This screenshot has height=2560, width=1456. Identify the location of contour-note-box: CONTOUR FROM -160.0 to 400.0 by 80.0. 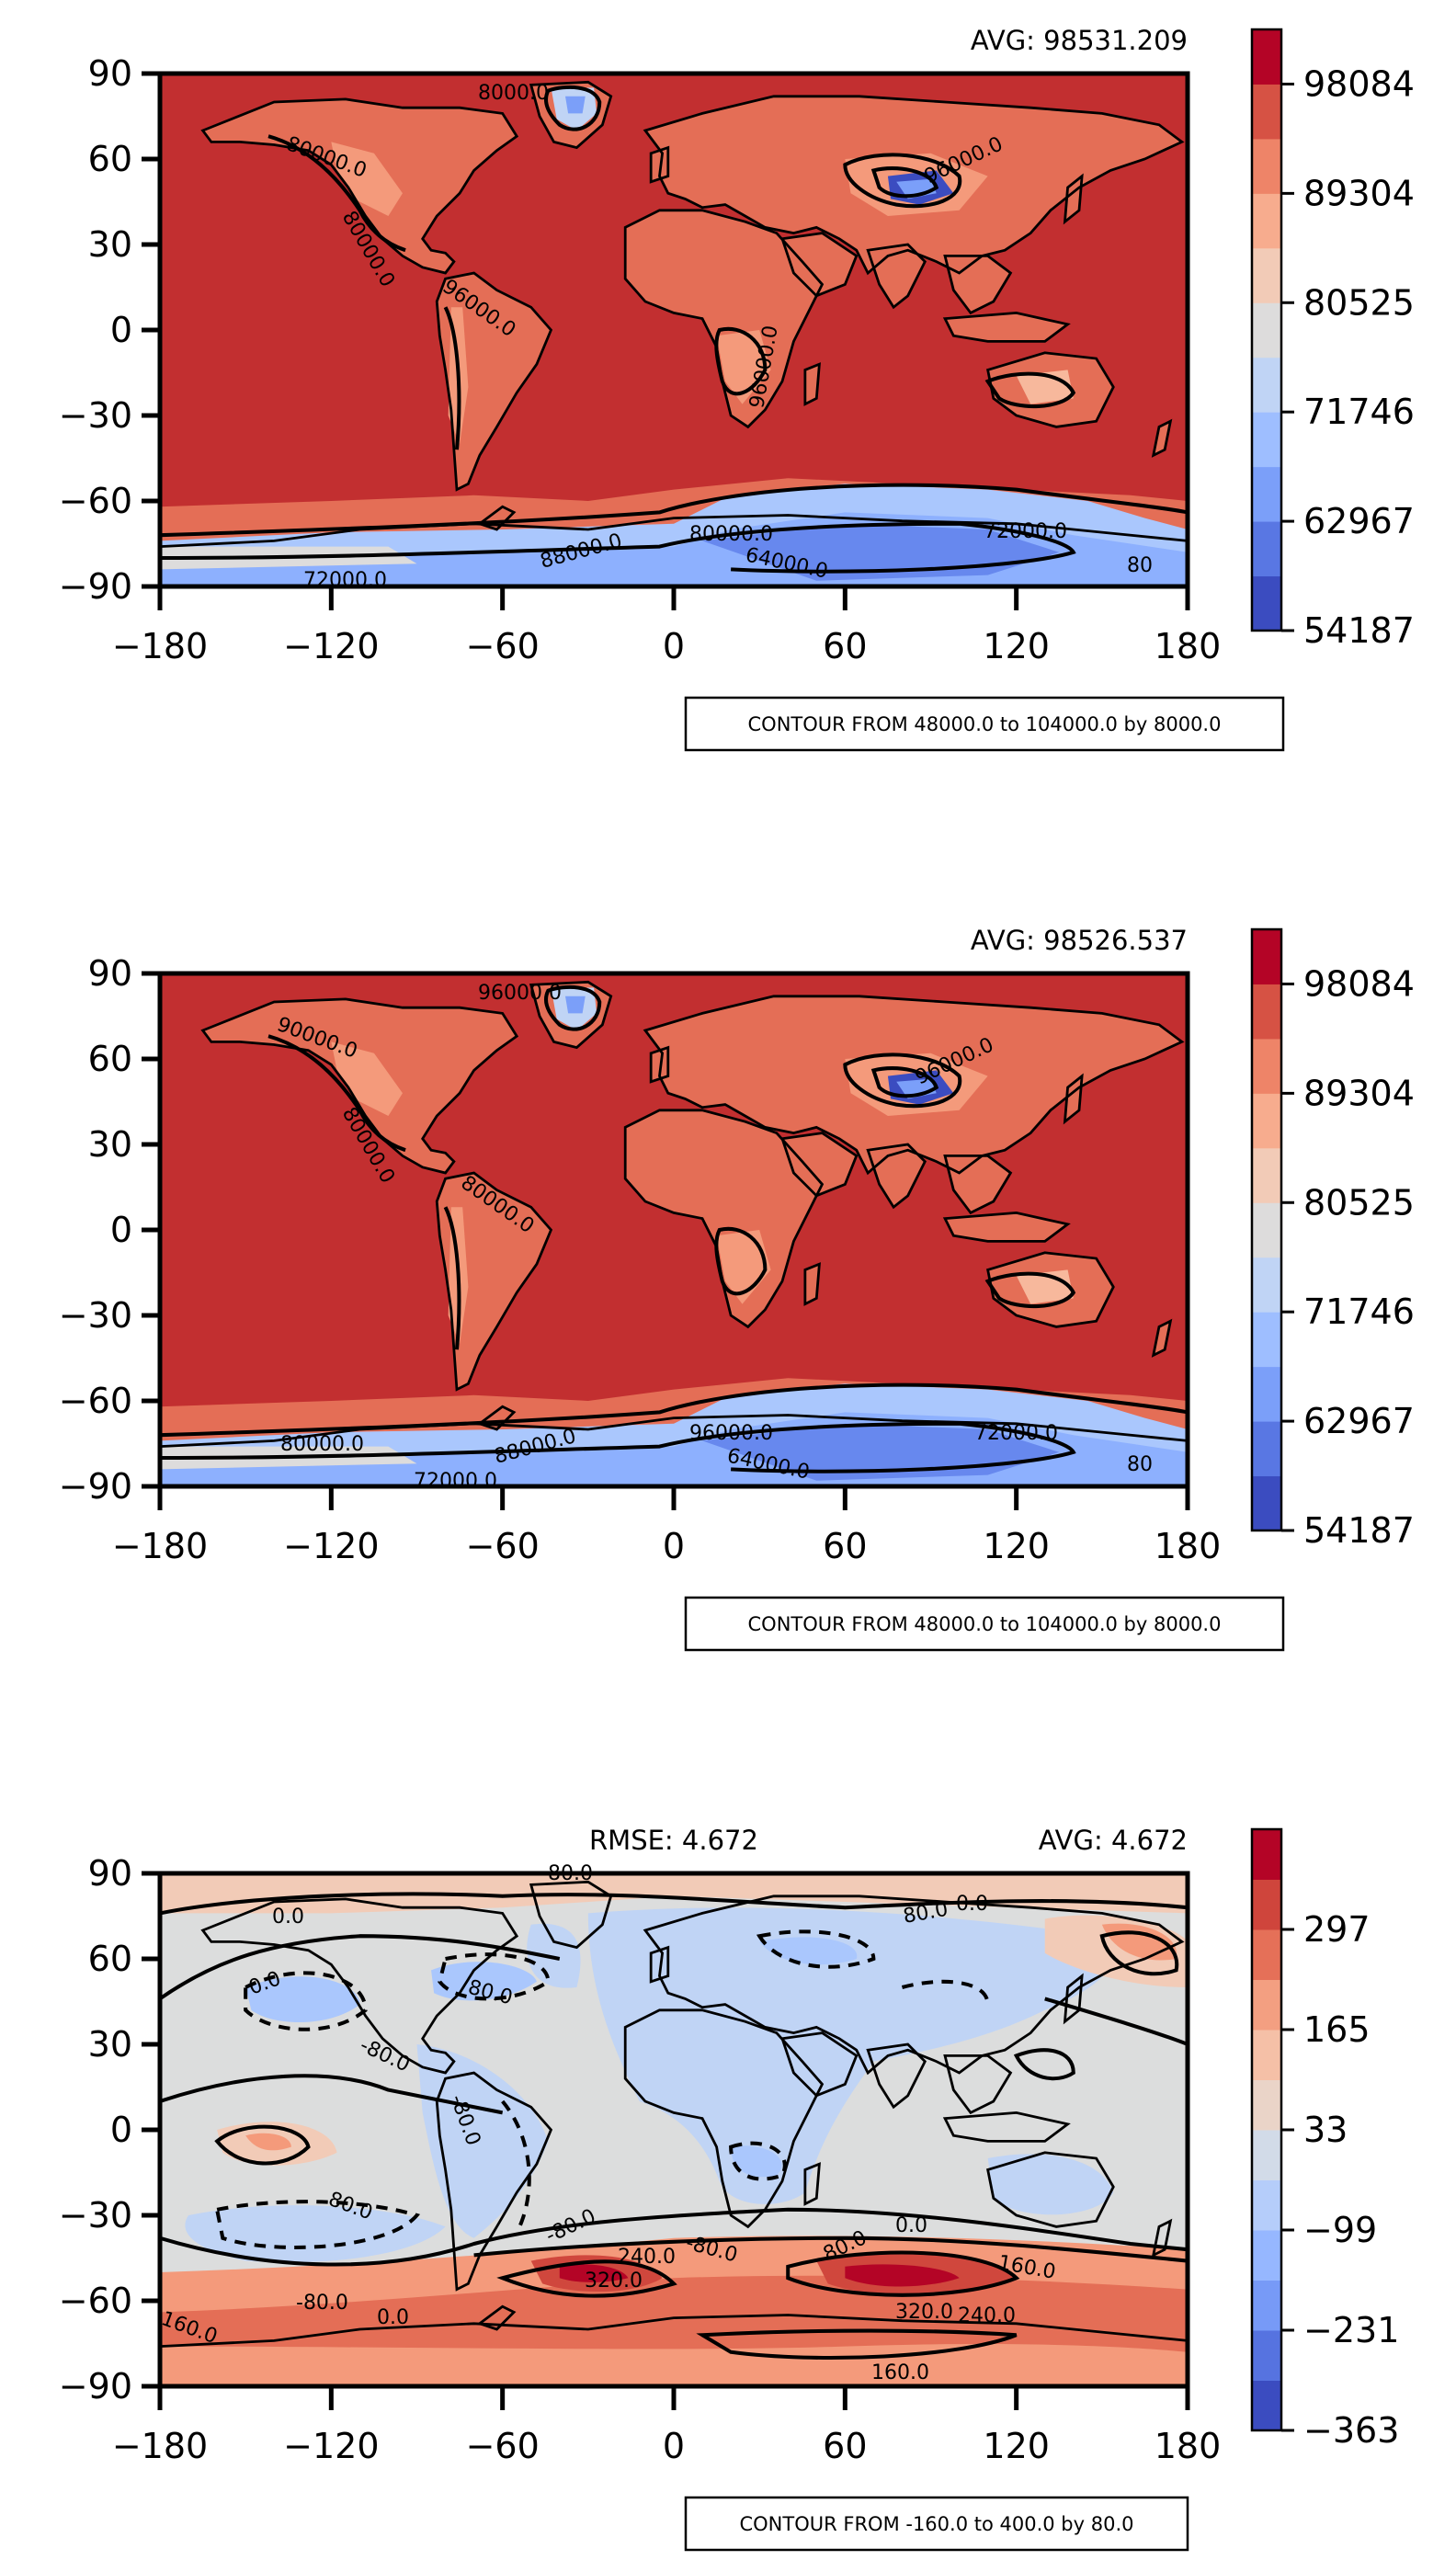
(936, 2524).